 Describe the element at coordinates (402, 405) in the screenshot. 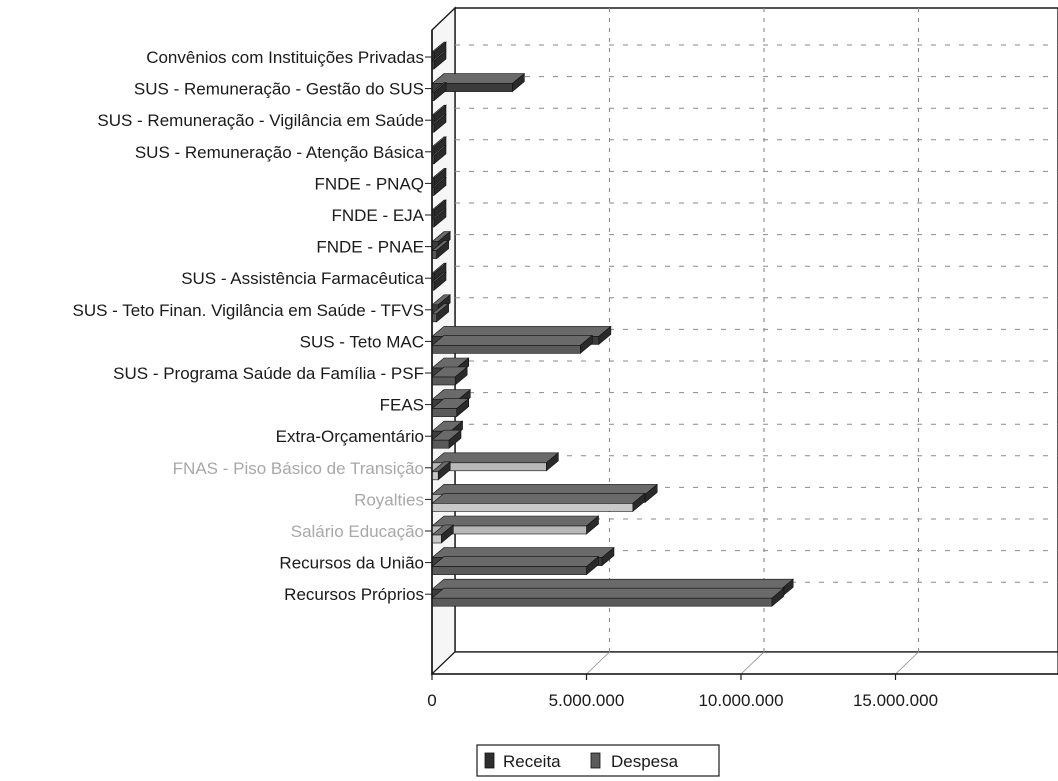

I see `category-label-feas: FEAS` at that location.